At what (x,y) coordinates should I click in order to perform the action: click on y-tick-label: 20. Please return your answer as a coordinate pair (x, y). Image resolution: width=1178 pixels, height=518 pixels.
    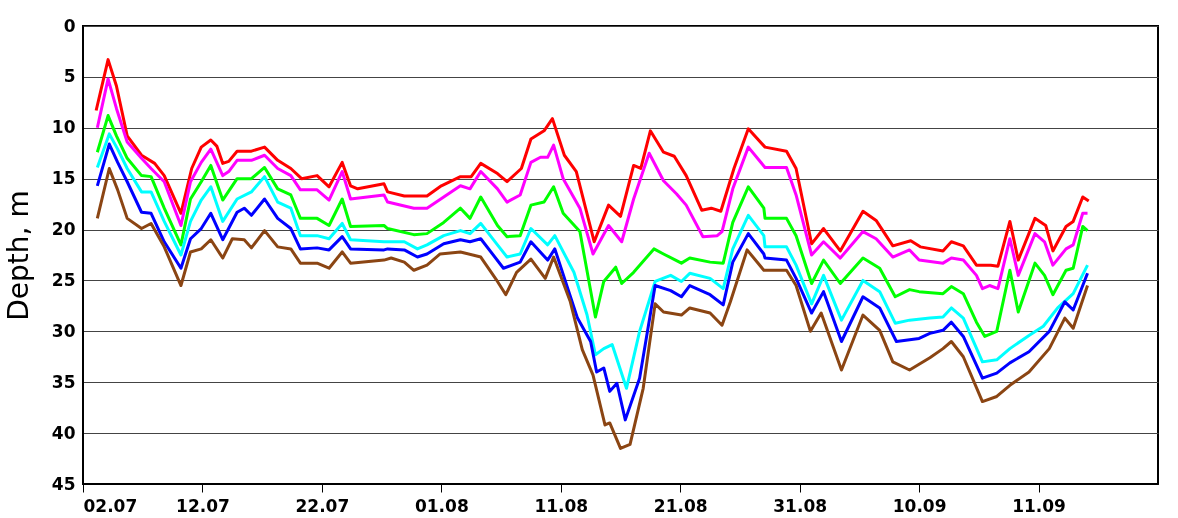
    Looking at the image, I should click on (63, 229).